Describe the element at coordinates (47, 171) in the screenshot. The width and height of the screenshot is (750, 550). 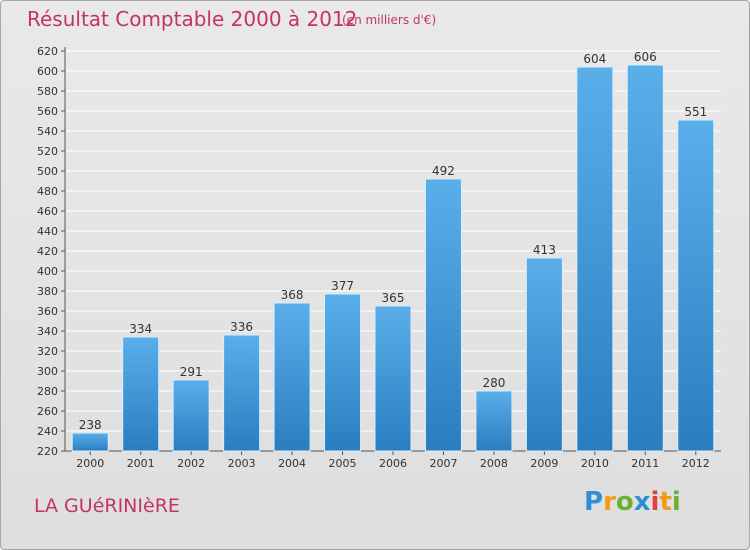
I see `y-tick-label: 500` at that location.